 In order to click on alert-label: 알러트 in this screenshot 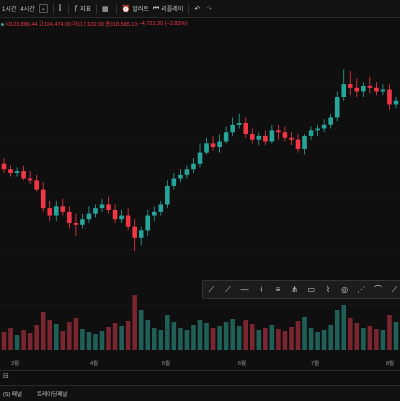, I will do `click(140, 10)`.